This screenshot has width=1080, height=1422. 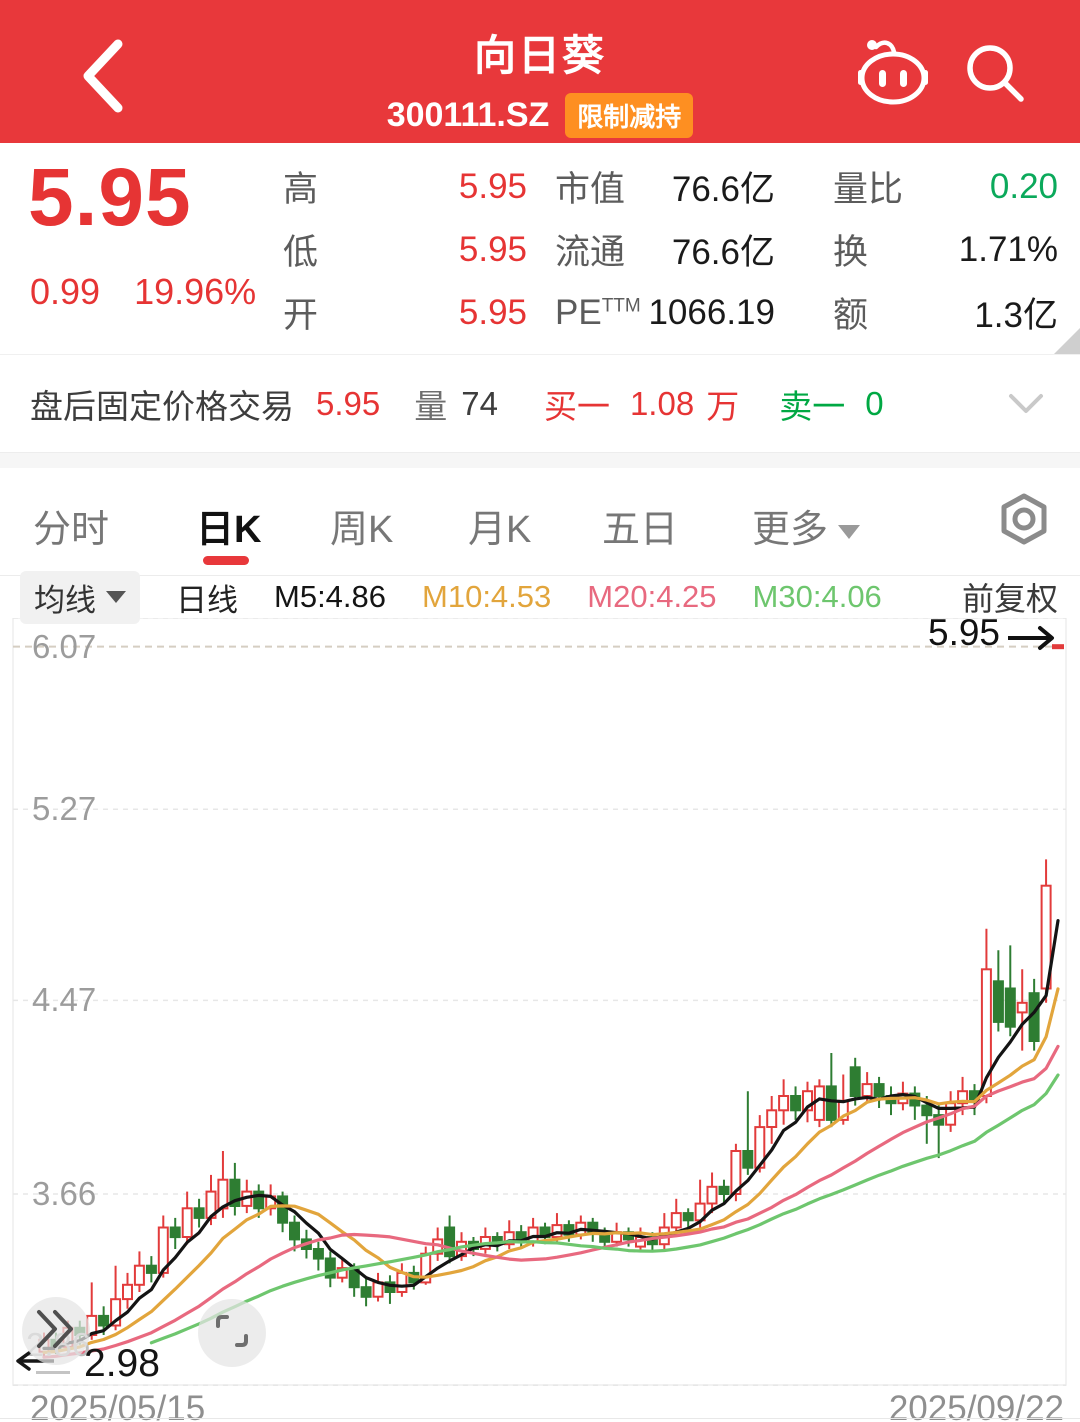 What do you see at coordinates (976, 1405) in the screenshot?
I see `x-axis-end-date: 2025/09/22` at bounding box center [976, 1405].